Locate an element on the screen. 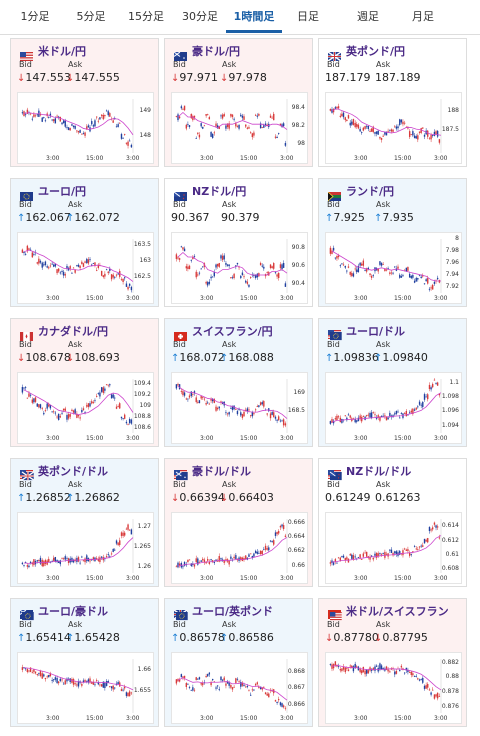 The width and height of the screenshot is (480, 736). bid-label: Bid is located at coordinates (25, 484).